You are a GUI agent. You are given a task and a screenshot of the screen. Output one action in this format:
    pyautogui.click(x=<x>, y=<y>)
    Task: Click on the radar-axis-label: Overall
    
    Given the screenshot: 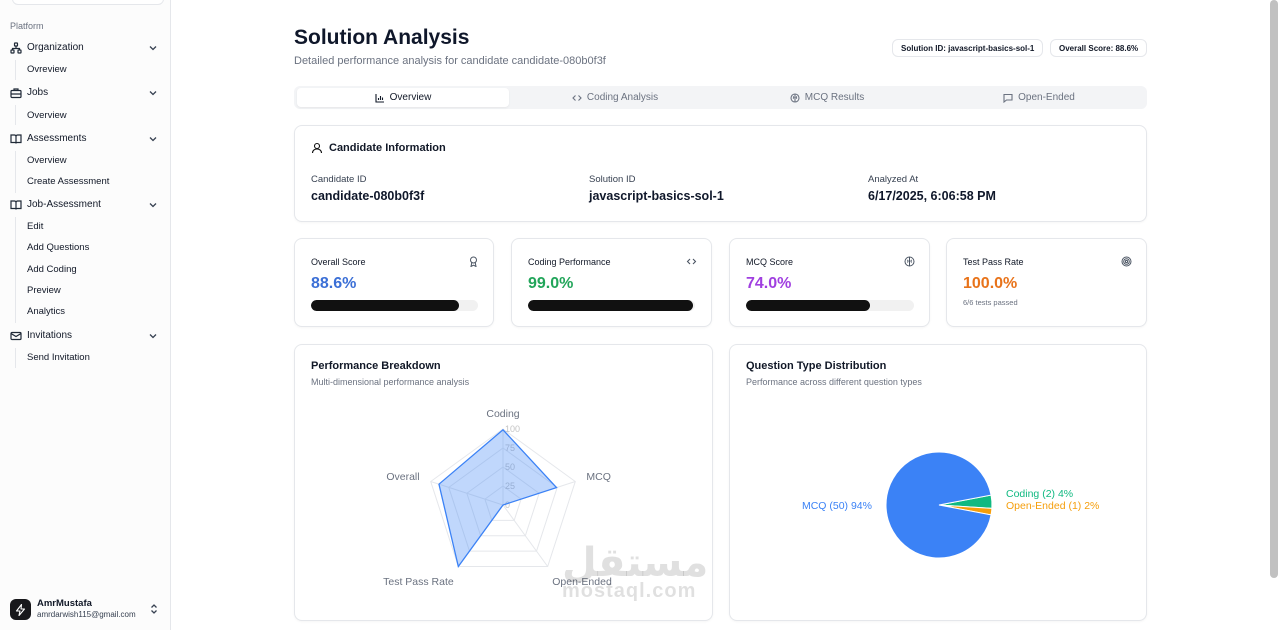 What is the action you would take?
    pyautogui.click(x=402, y=477)
    